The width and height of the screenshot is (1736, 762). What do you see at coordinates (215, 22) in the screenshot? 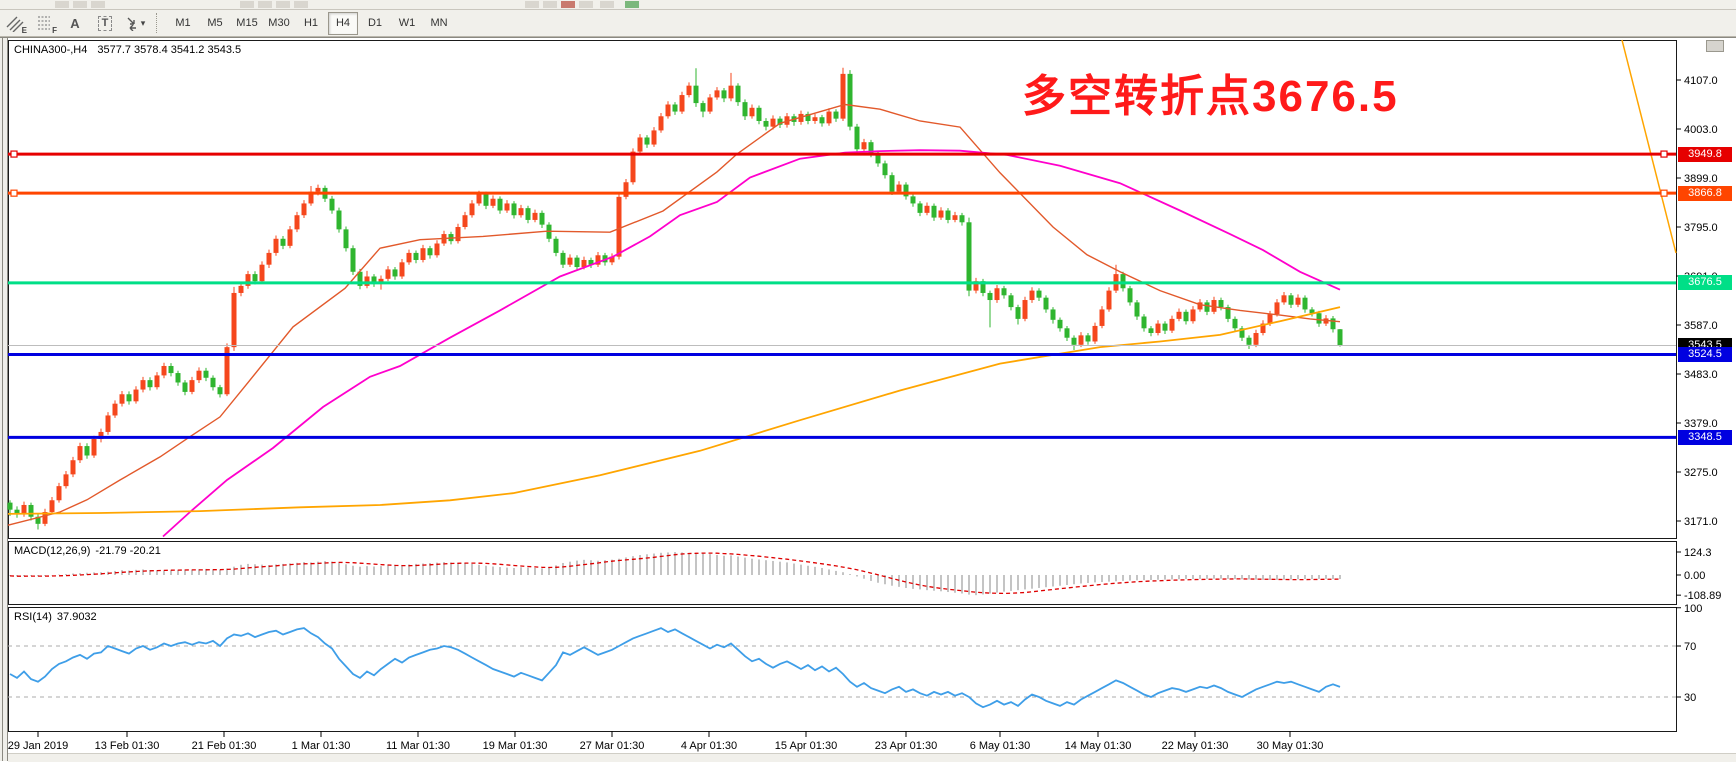
I see `timeframe-button-M5: M5` at bounding box center [215, 22].